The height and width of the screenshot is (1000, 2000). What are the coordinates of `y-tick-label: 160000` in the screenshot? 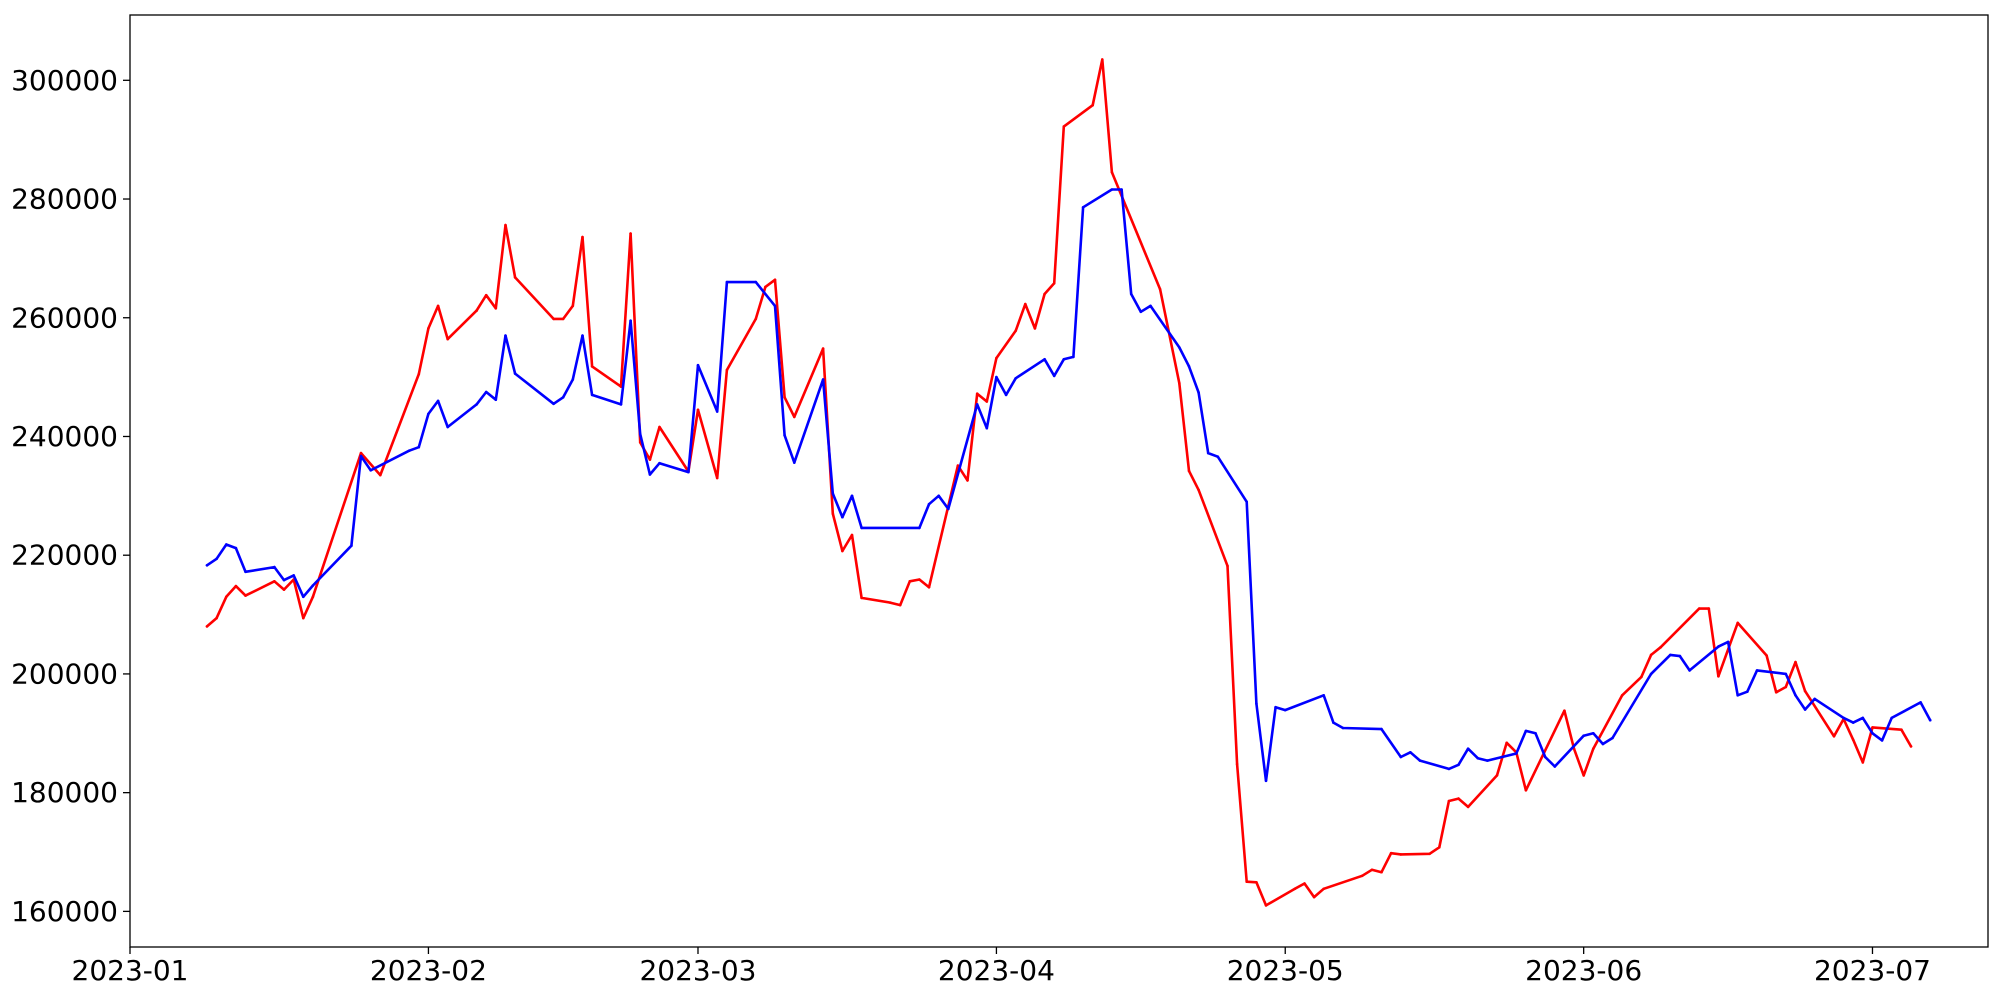 It's located at (64, 911).